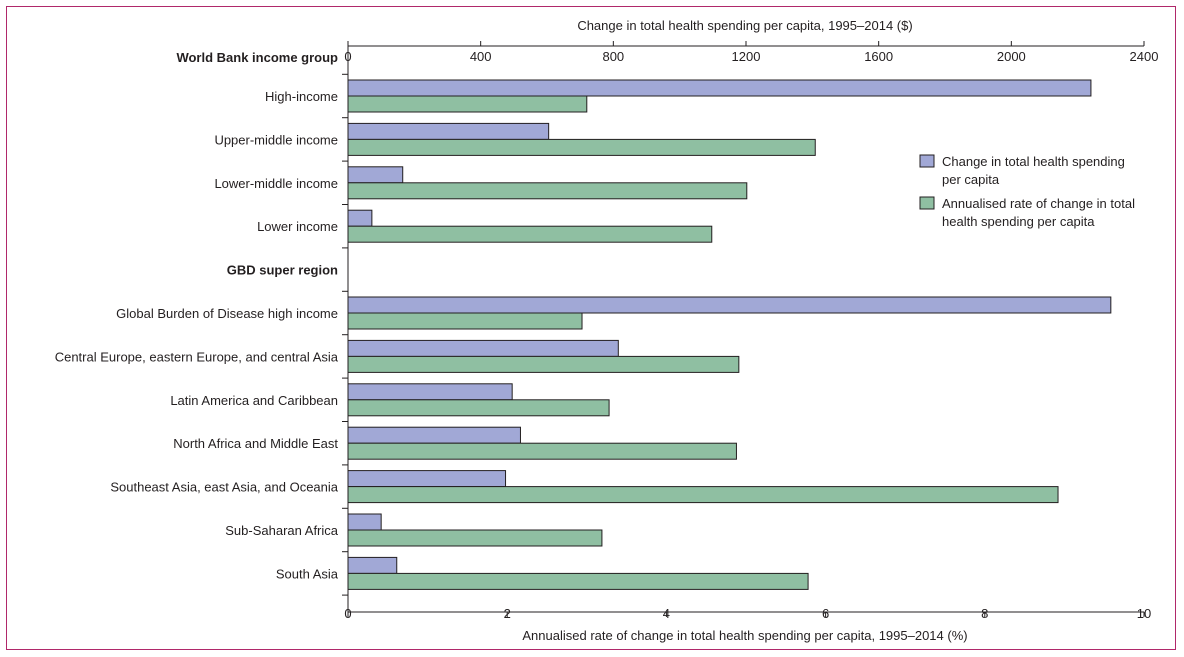 Image resolution: width=1184 pixels, height=657 pixels. What do you see at coordinates (276, 139) in the screenshot?
I see `category-label: Upper-middle income` at bounding box center [276, 139].